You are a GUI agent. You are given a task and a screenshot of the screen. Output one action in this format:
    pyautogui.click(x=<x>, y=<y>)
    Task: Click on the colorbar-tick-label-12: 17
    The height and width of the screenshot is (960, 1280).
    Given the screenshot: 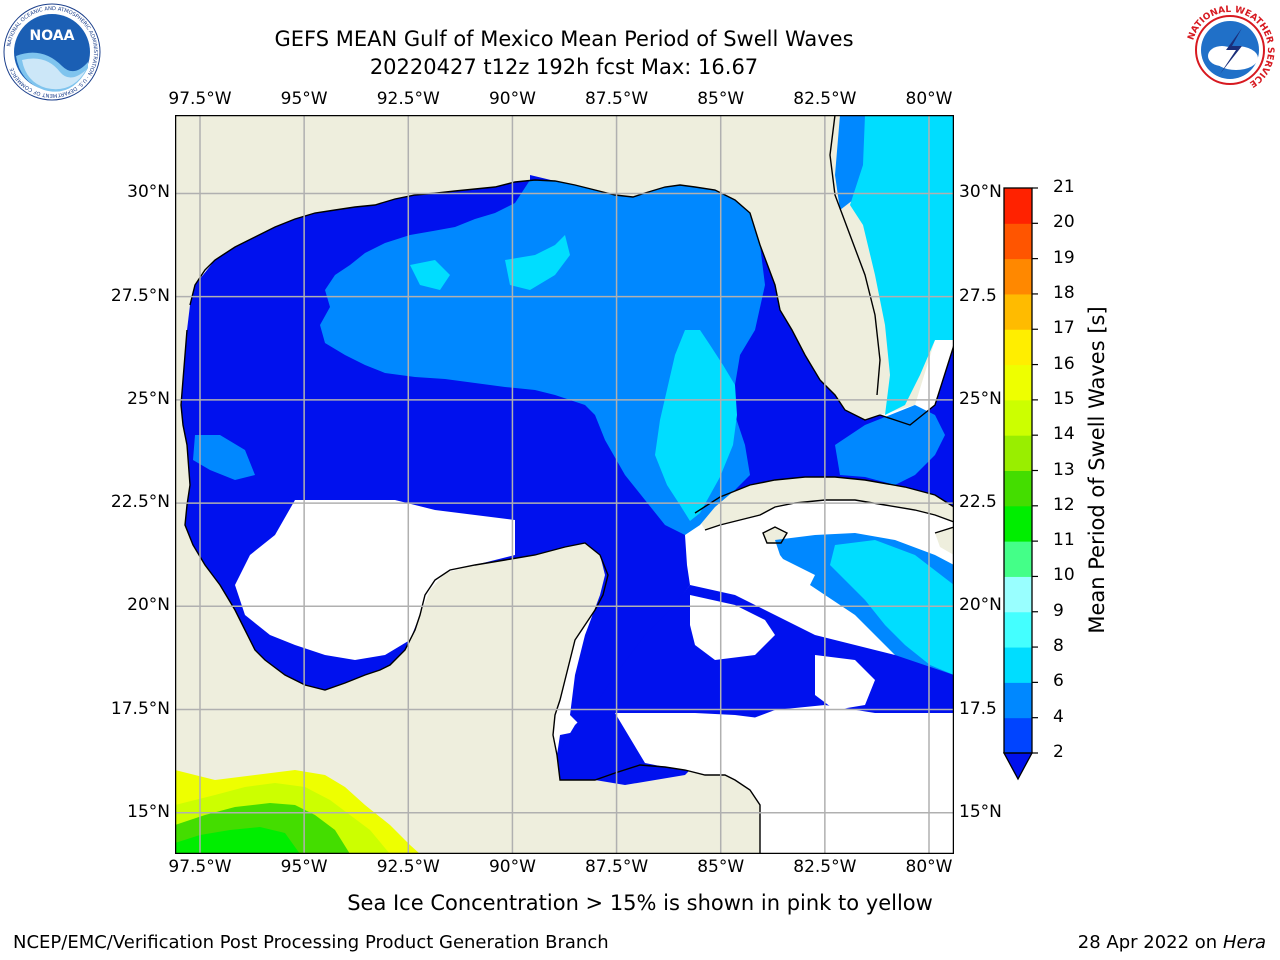 What is the action you would take?
    pyautogui.click(x=1064, y=328)
    